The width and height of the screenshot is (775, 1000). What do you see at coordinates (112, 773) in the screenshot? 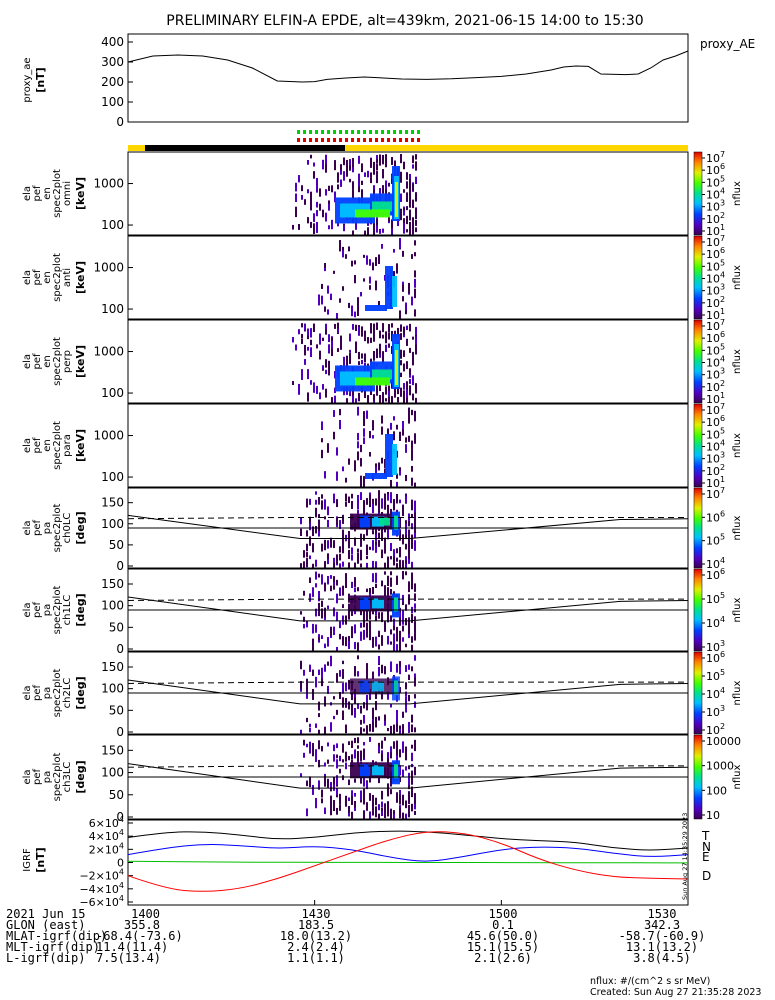
I see `ytick-label: 100` at bounding box center [112, 773].